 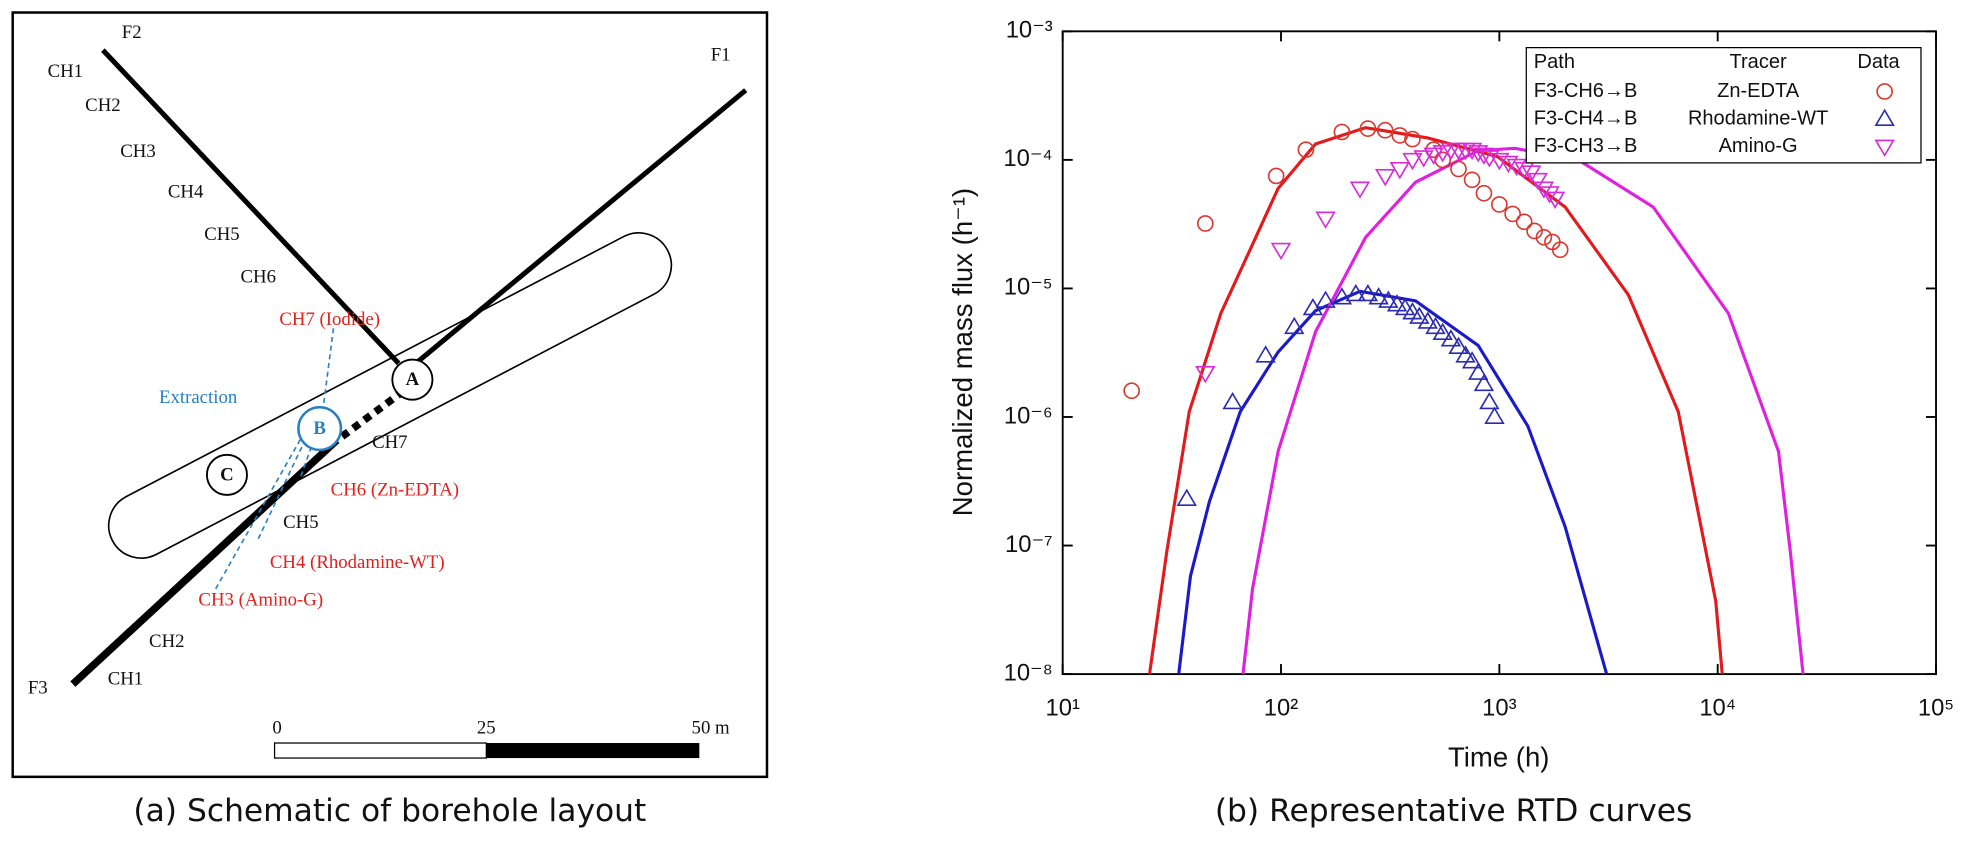 What do you see at coordinates (227, 474) in the screenshot?
I see `borehole-label: C` at bounding box center [227, 474].